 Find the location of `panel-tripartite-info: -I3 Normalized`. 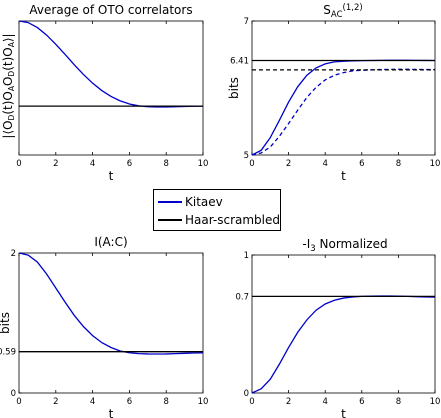

panel-tripartite-info: -I3 Normalized is located at coordinates (344, 245).